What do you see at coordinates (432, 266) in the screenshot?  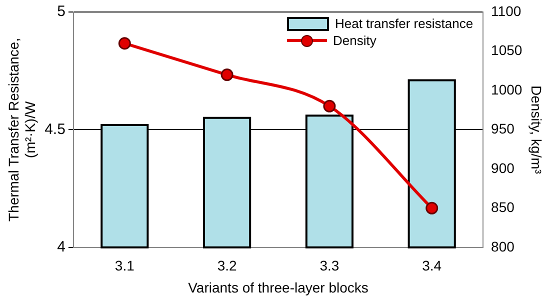 I see `x-tick-label: 3.4` at bounding box center [432, 266].